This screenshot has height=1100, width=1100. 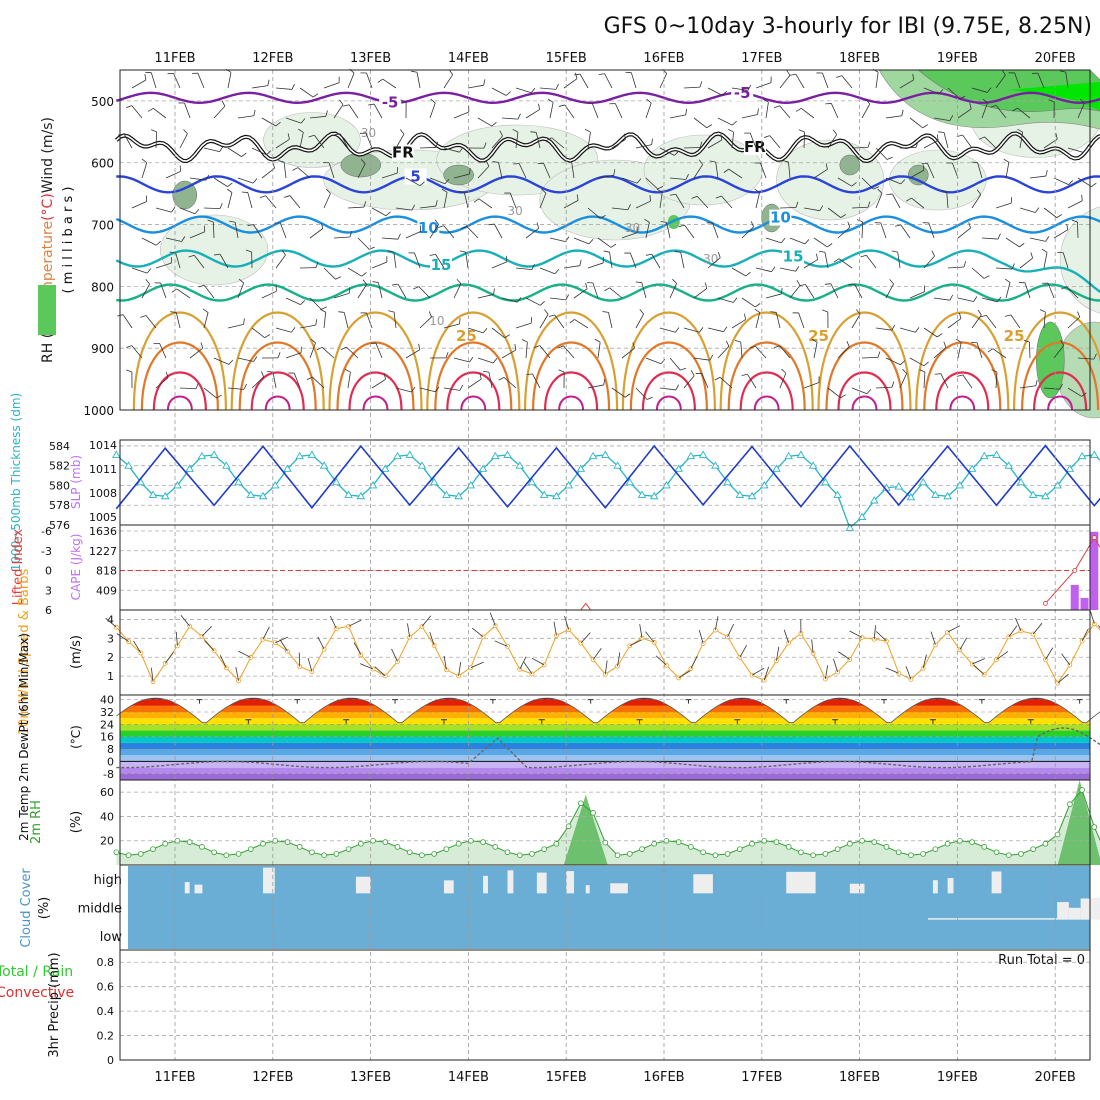 I want to click on rh-contour-label: 10, so click(x=436, y=321).